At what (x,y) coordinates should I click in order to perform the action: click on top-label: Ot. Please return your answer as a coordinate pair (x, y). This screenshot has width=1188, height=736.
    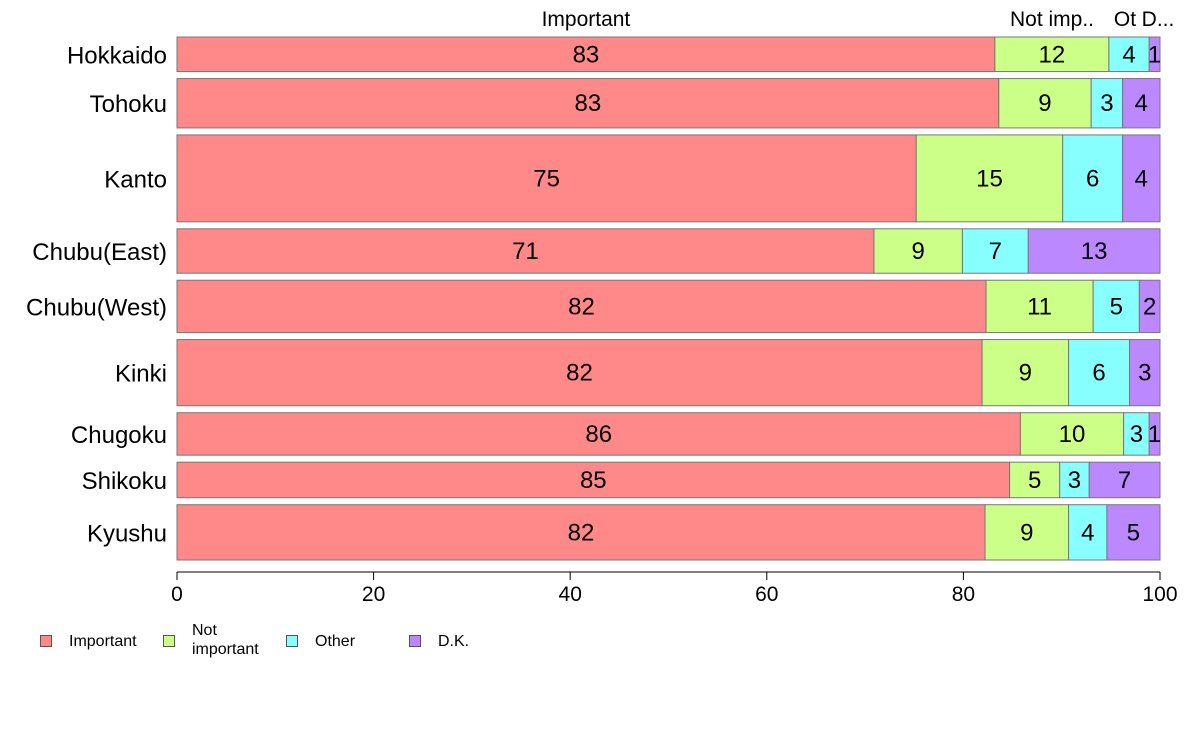
    Looking at the image, I should click on (1125, 19).